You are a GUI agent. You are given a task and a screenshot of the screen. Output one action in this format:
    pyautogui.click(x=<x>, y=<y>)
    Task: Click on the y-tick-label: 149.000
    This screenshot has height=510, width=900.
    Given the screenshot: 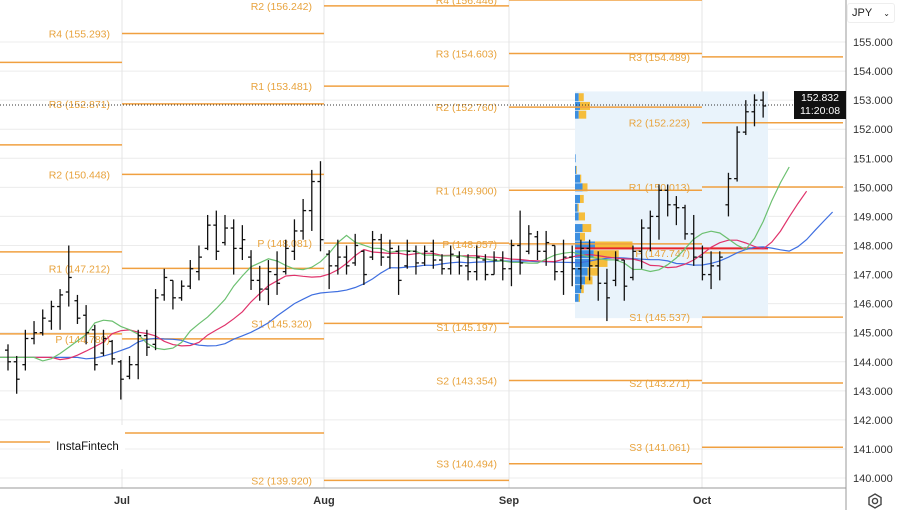 What is the action you would take?
    pyautogui.click(x=873, y=217)
    